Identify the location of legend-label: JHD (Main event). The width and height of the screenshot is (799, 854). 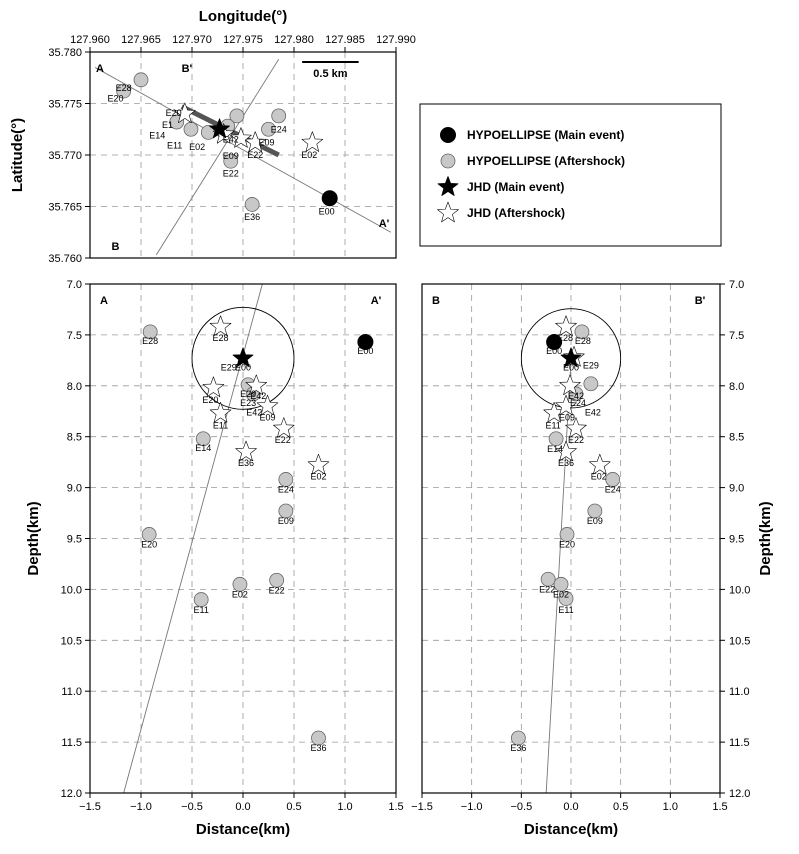
(515, 187).